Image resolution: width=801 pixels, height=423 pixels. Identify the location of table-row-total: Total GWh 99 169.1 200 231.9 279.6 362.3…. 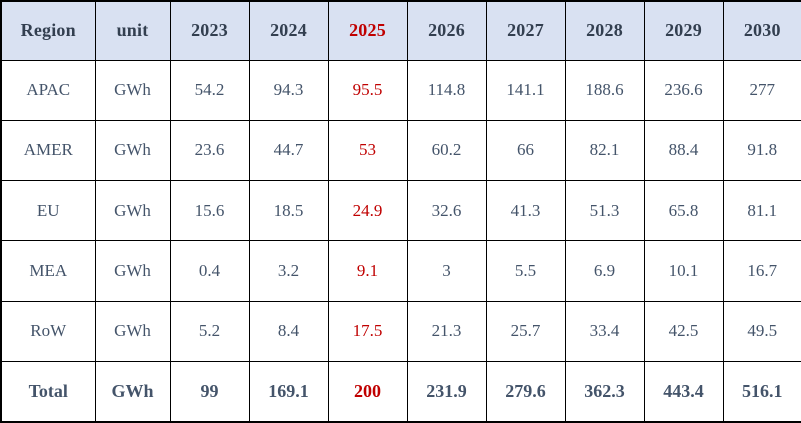
(400, 392).